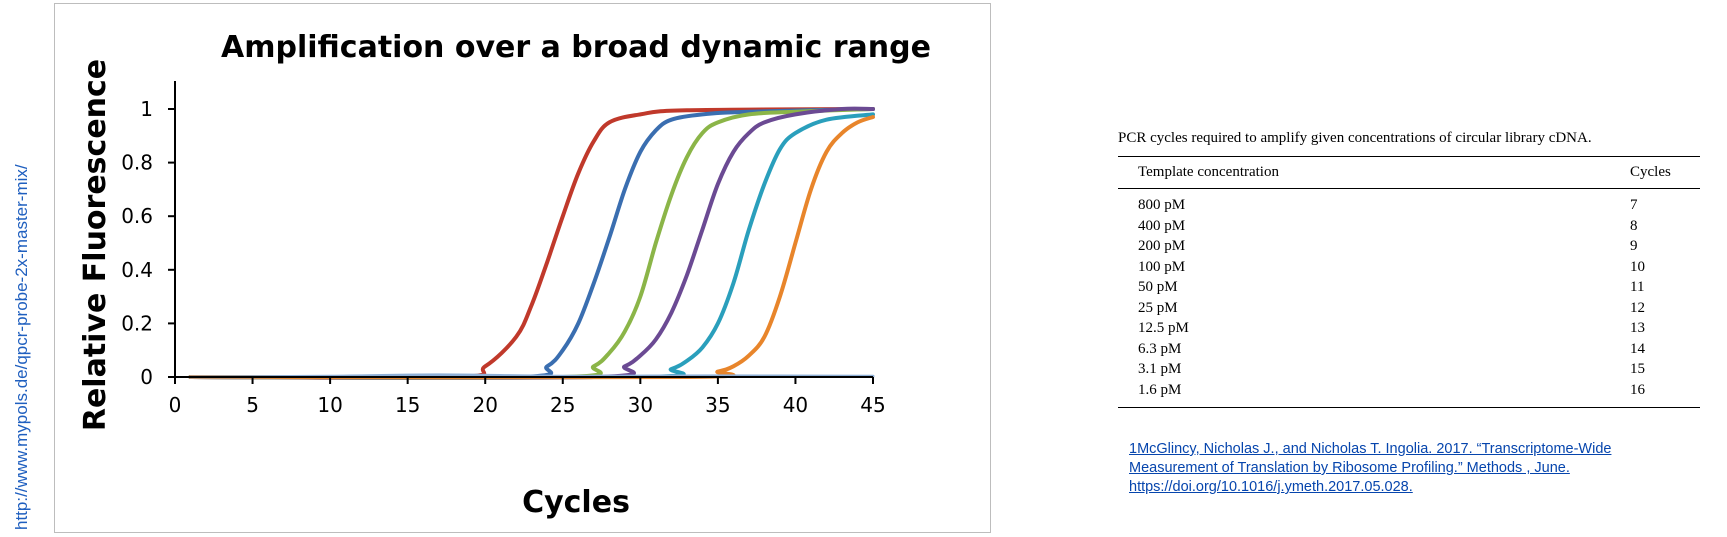  What do you see at coordinates (329, 405) in the screenshot?
I see `x-tick-label: 10` at bounding box center [329, 405].